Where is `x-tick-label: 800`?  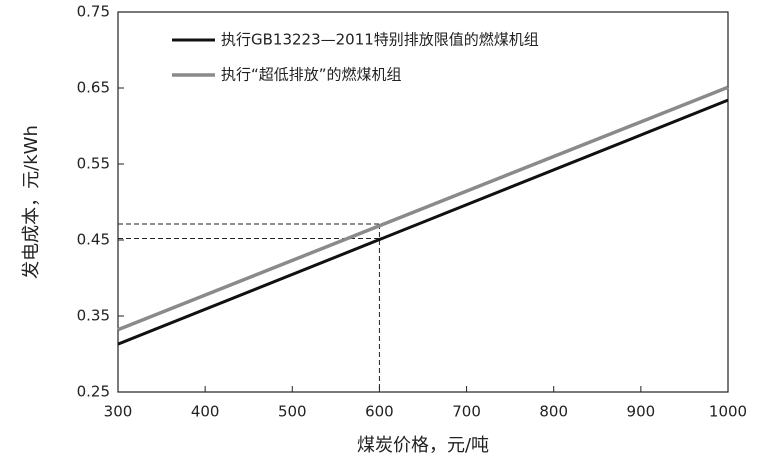
x-tick-label: 800 is located at coordinates (553, 412).